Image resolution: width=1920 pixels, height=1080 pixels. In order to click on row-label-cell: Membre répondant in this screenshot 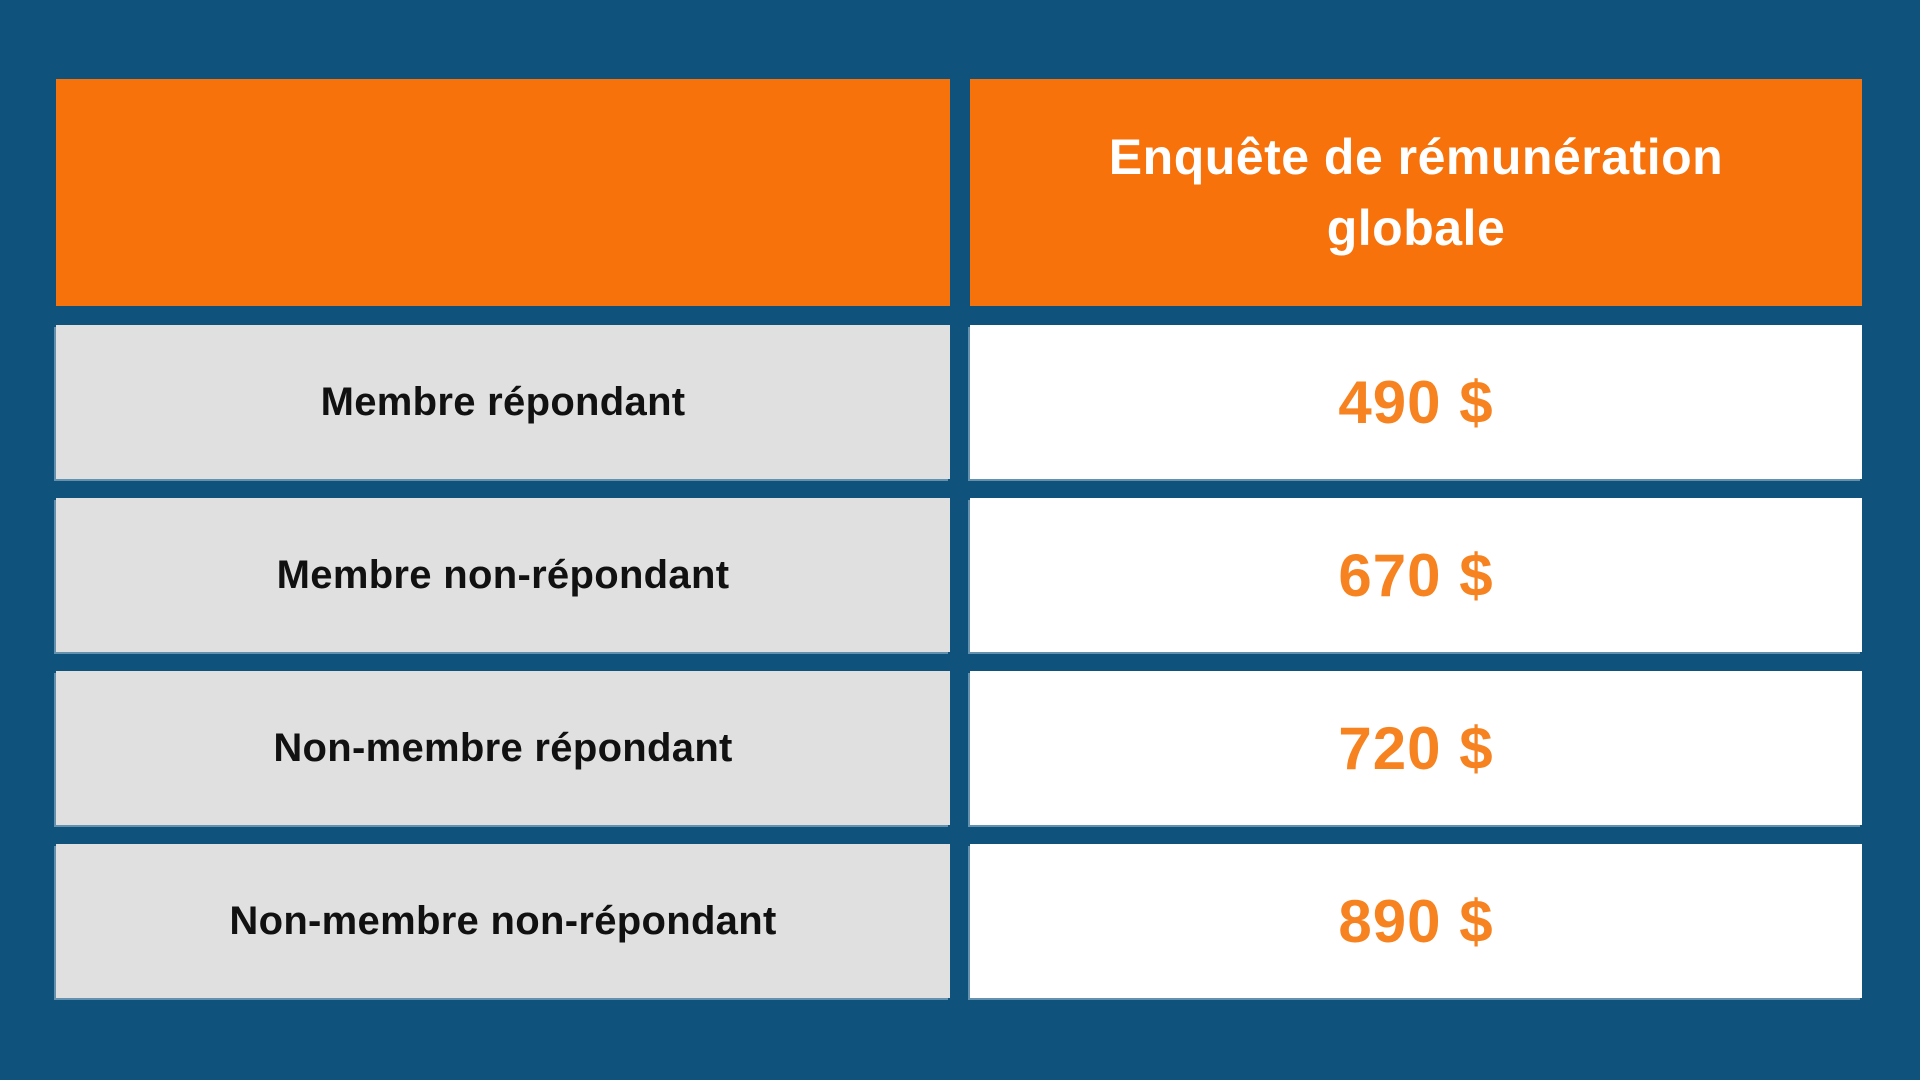, I will do `click(503, 402)`.